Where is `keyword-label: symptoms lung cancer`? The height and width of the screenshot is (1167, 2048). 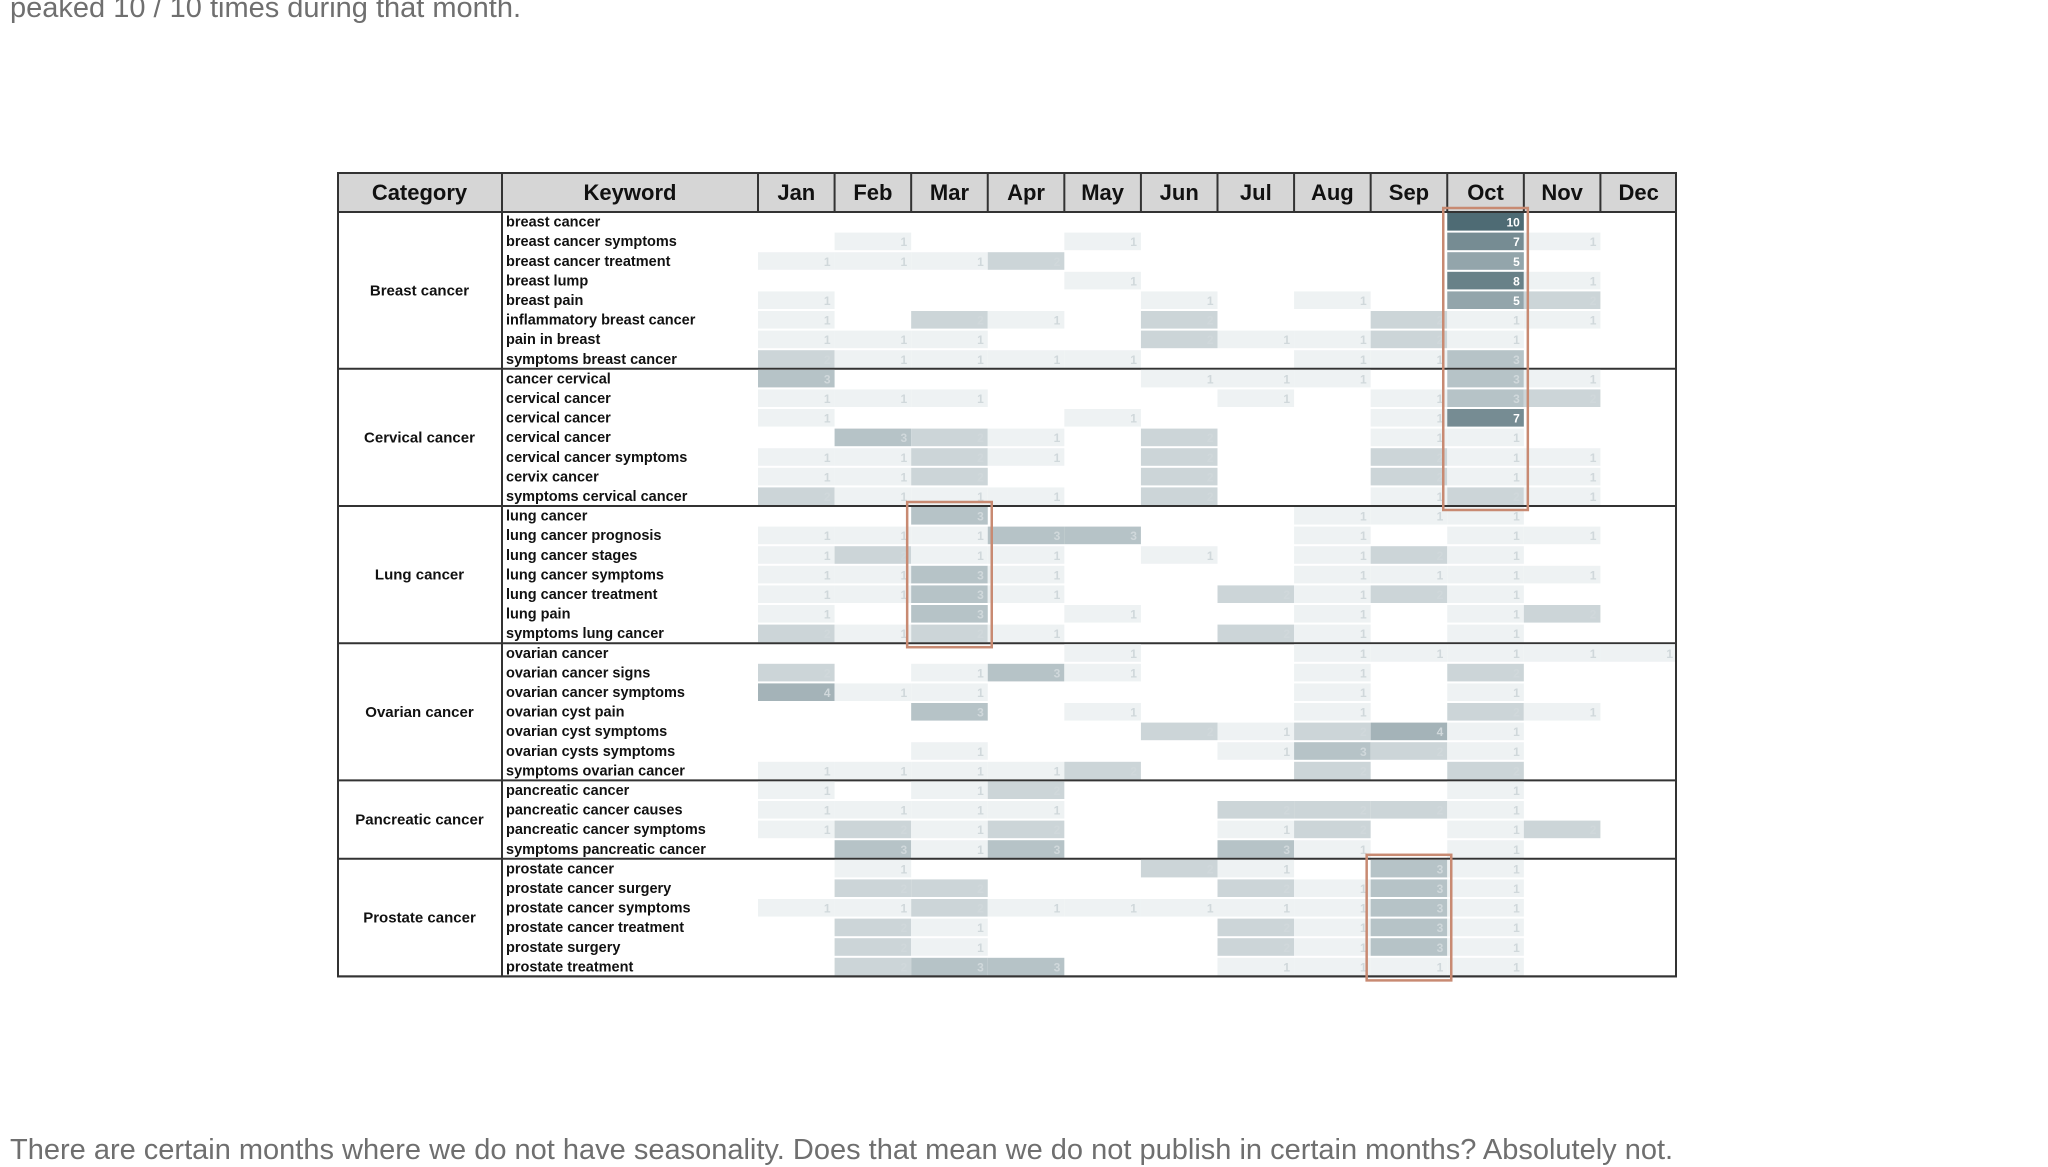
keyword-label: symptoms lung cancer is located at coordinates (585, 634).